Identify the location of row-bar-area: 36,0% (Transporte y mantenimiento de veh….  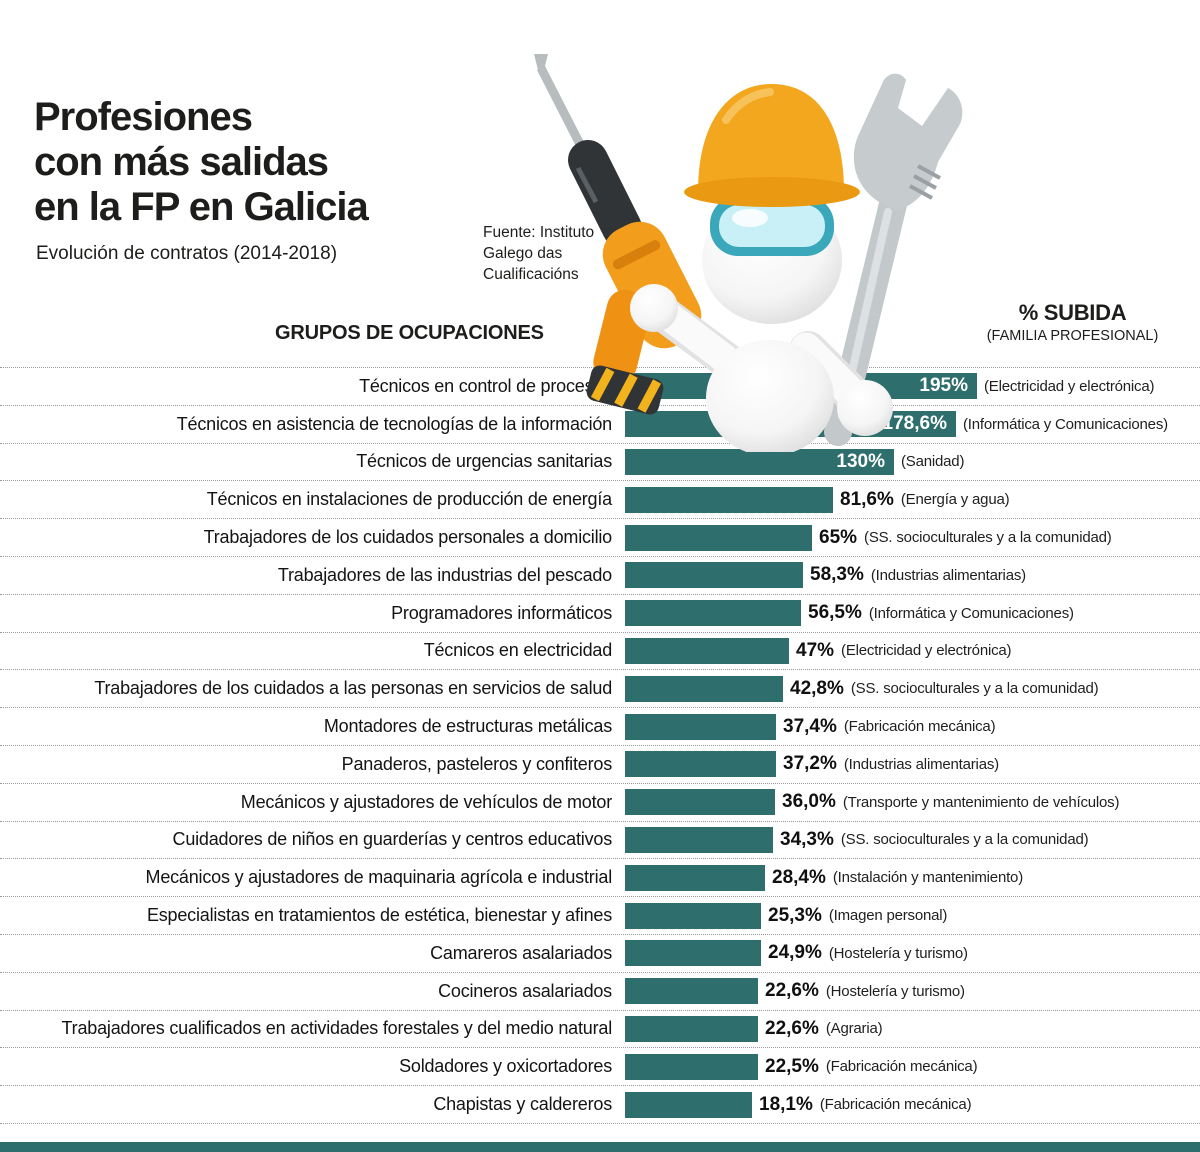
(912, 802).